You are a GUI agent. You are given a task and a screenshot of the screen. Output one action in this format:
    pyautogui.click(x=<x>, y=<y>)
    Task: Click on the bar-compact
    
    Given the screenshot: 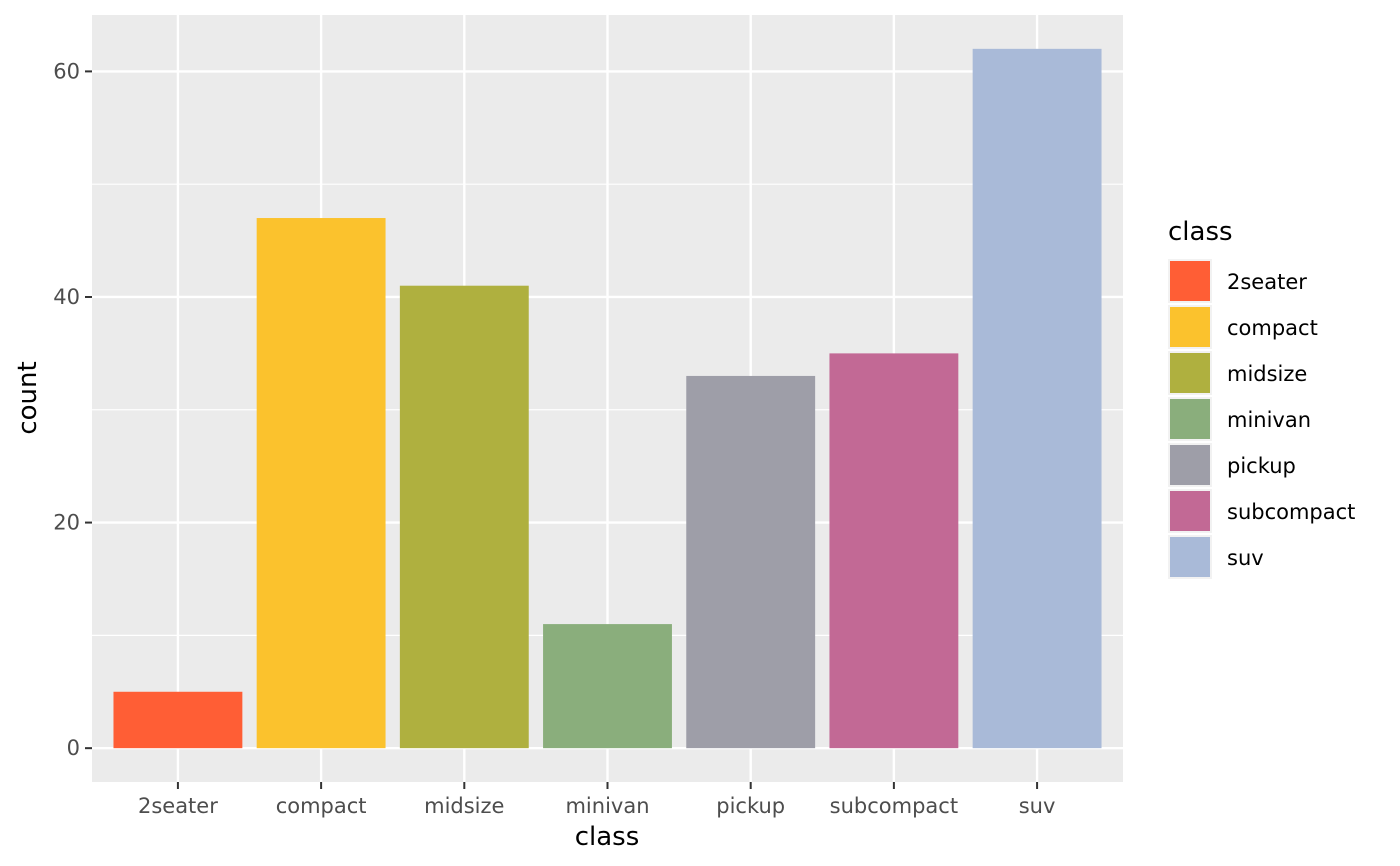 What is the action you would take?
    pyautogui.click(x=321, y=483)
    